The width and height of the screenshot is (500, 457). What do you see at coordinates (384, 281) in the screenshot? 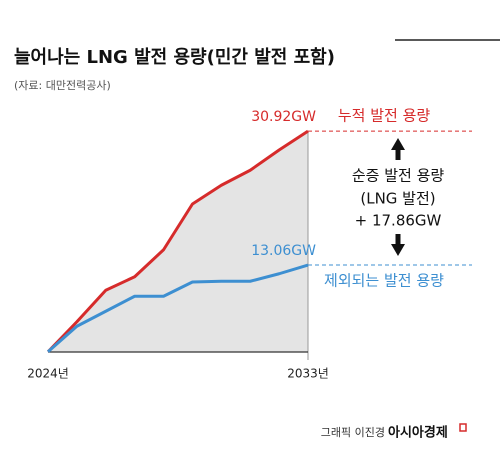
I see `legend-label: 제외되는 발전 용량` at bounding box center [384, 281].